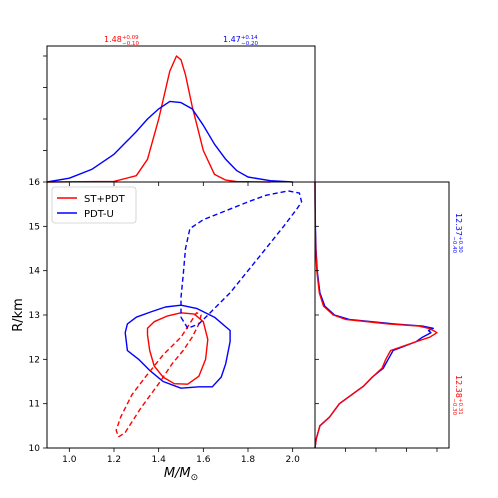  Describe the element at coordinates (181, 474) in the screenshot. I see `x-axis-label: M/M⊙` at that location.